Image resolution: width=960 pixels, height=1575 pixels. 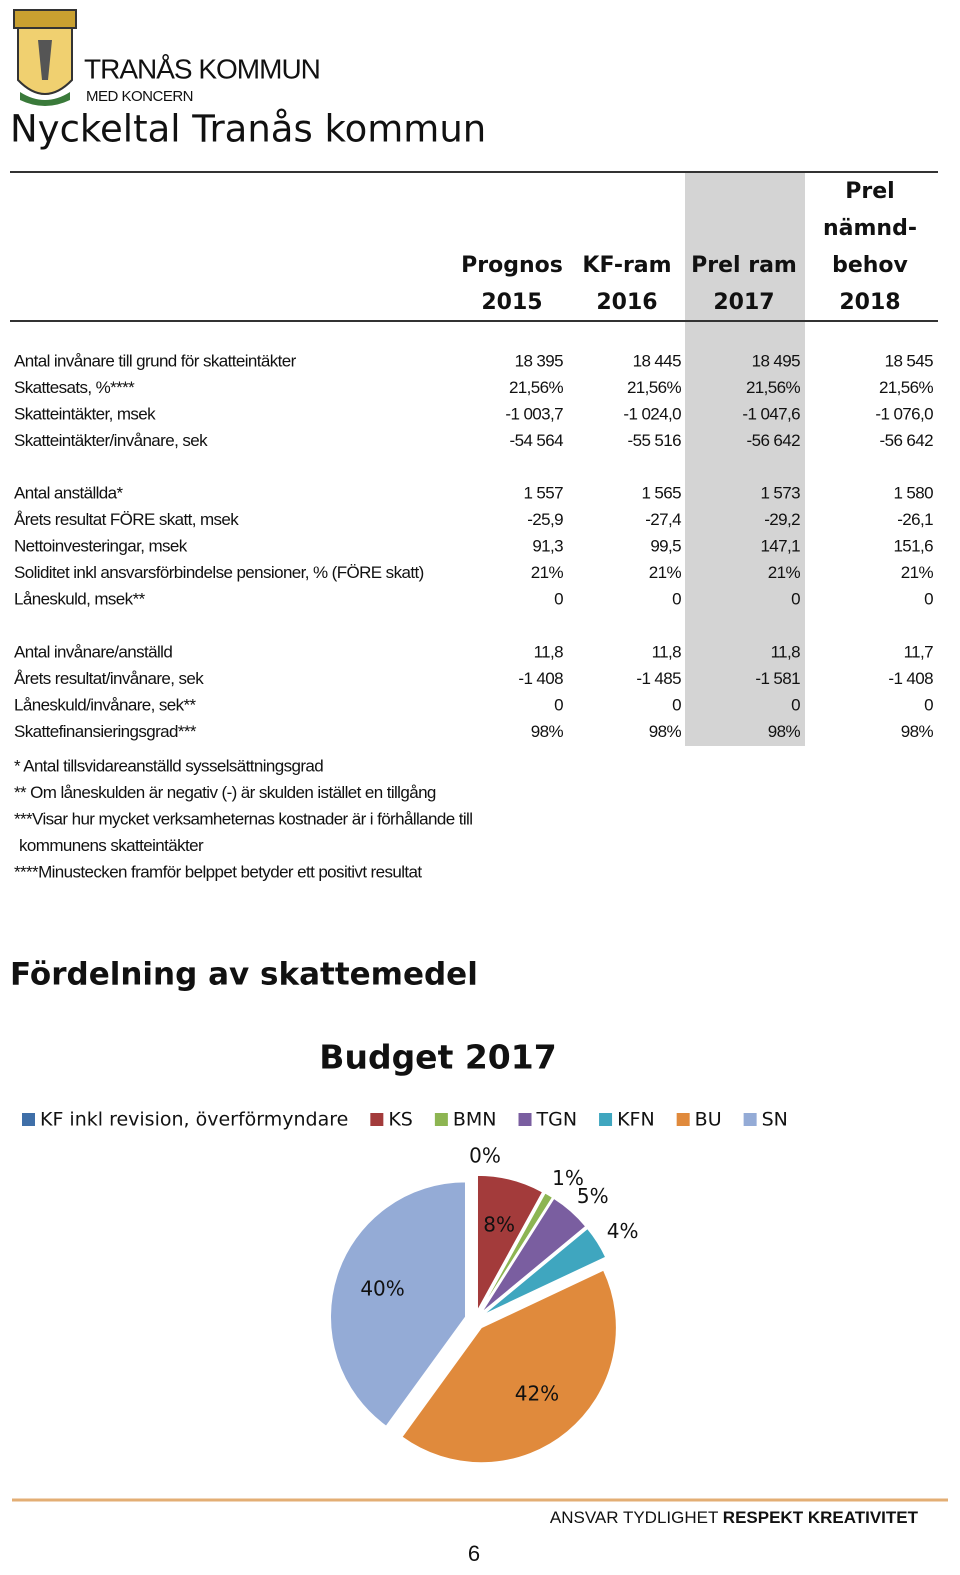 I want to click on slice-label: 40%, so click(x=382, y=1288).